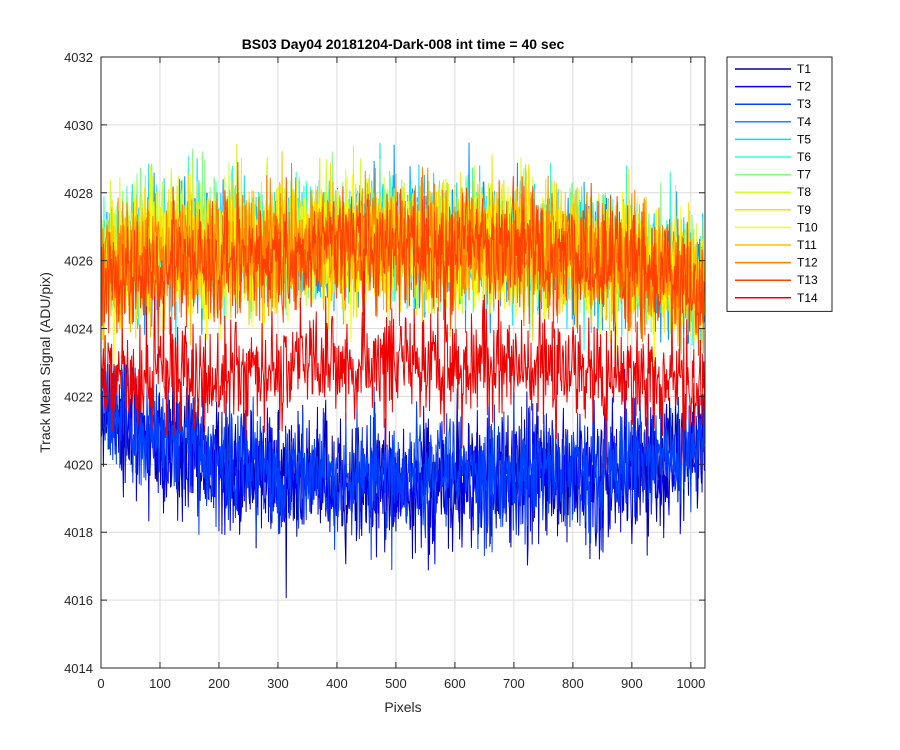 This screenshot has height=750, width=900. I want to click on x-tick-label: 100, so click(160, 683).